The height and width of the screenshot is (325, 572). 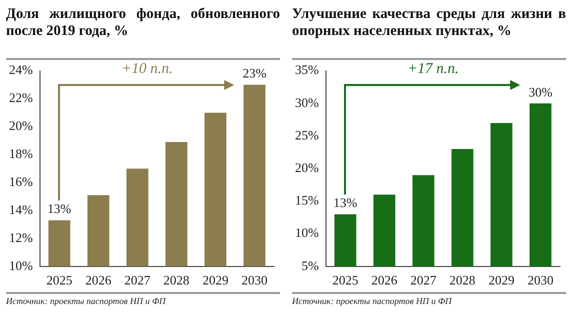 I want to click on y-tick-label: 30%, so click(x=306, y=102).